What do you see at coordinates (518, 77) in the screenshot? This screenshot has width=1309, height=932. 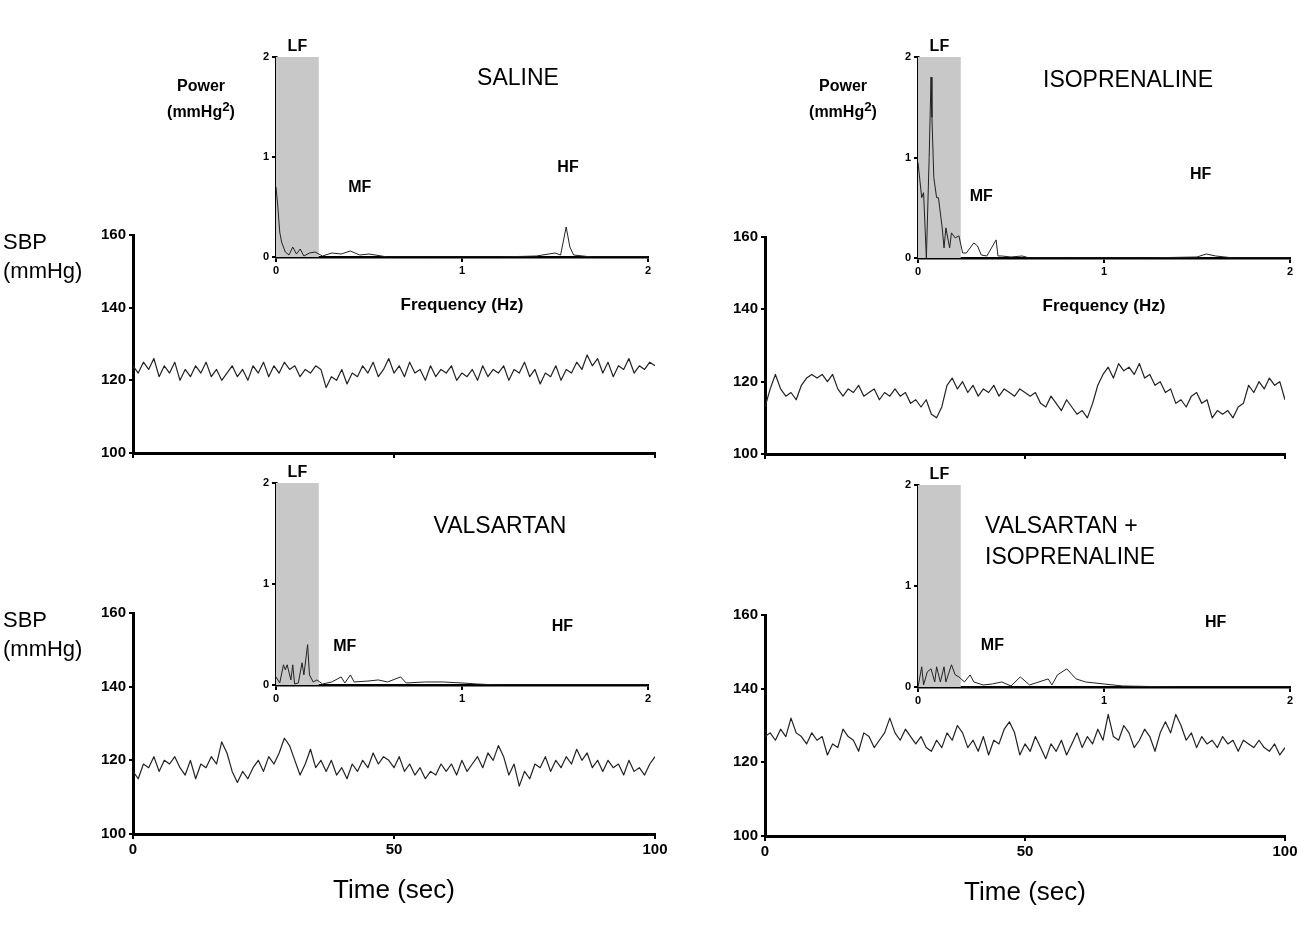 I see `chart-title: SALINE` at bounding box center [518, 77].